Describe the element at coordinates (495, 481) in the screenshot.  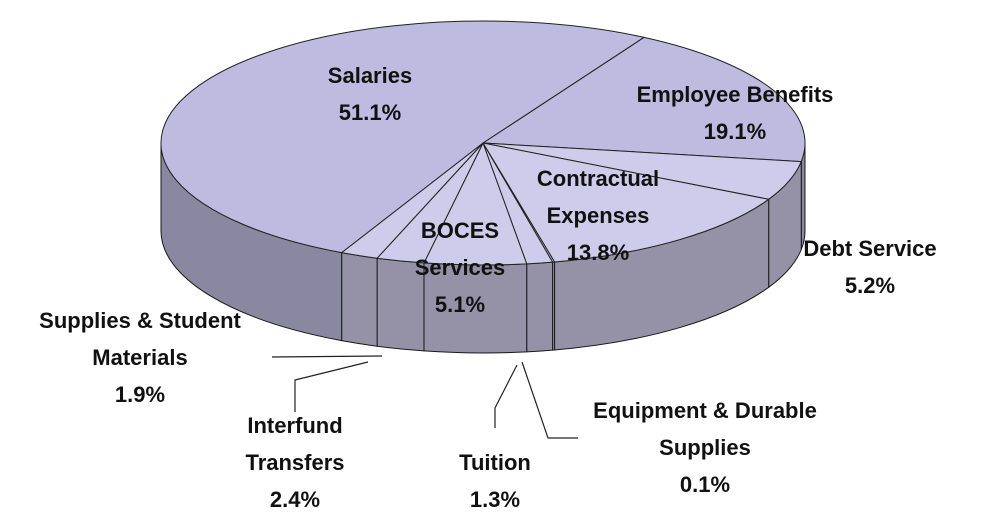
I see `slice-label: Tuition 1.3%` at that location.